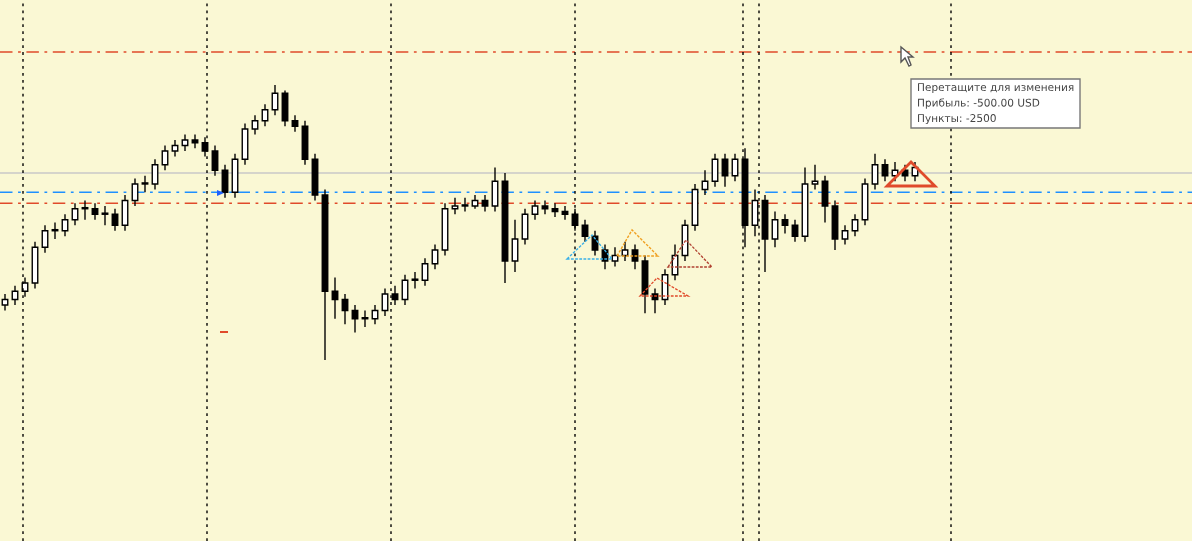  Describe the element at coordinates (979, 103) in the screenshot. I see `annotation: Прибыль: -500.00 USD` at that location.